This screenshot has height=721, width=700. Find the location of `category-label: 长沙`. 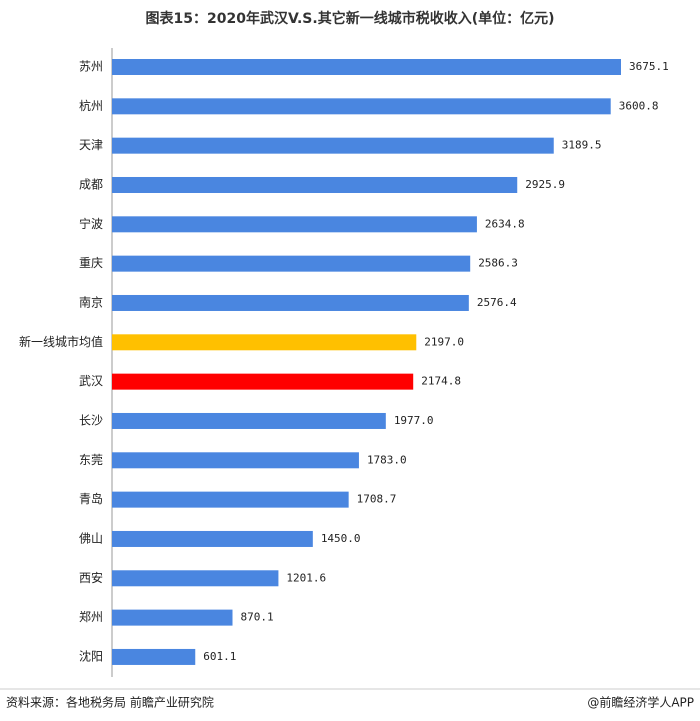

category-label: 长沙 is located at coordinates (91, 420).